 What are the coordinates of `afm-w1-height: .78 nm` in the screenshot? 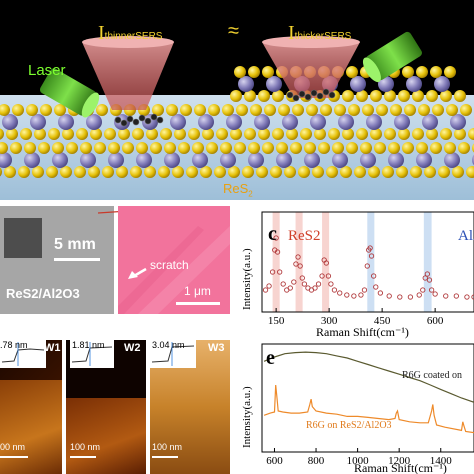 It's located at (14, 345).